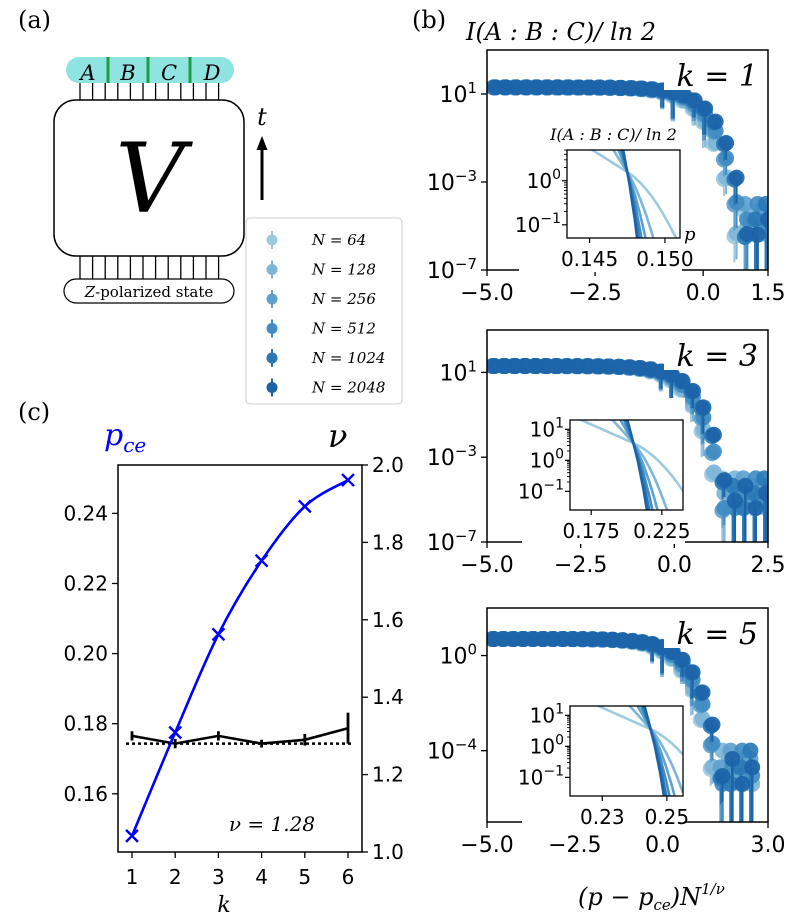 The width and height of the screenshot is (800, 920). I want to click on xlabel-rest: )N, so click(686, 897).